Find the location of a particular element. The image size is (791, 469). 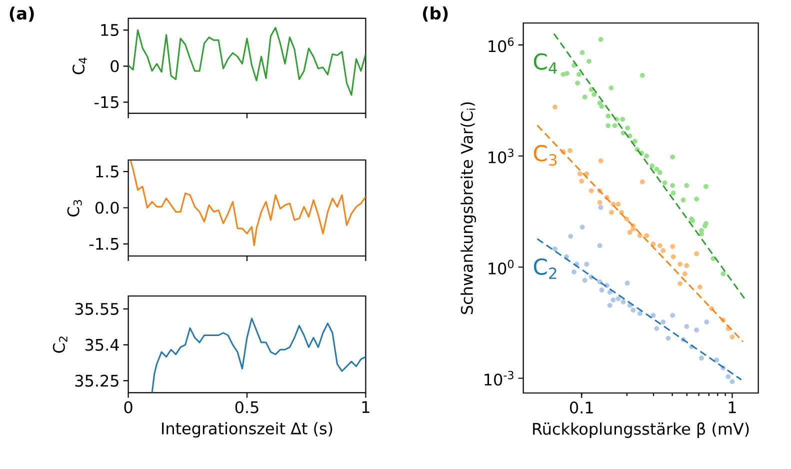

y-tick-label: 35.55 is located at coordinates (96, 308).